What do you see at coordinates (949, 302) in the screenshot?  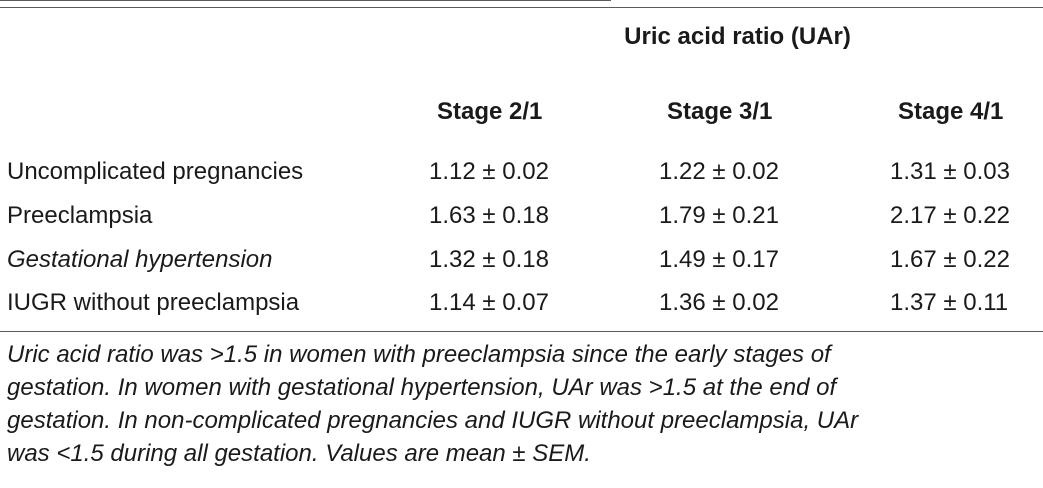 I see `table-cell: 1.37 ± 0.11` at bounding box center [949, 302].